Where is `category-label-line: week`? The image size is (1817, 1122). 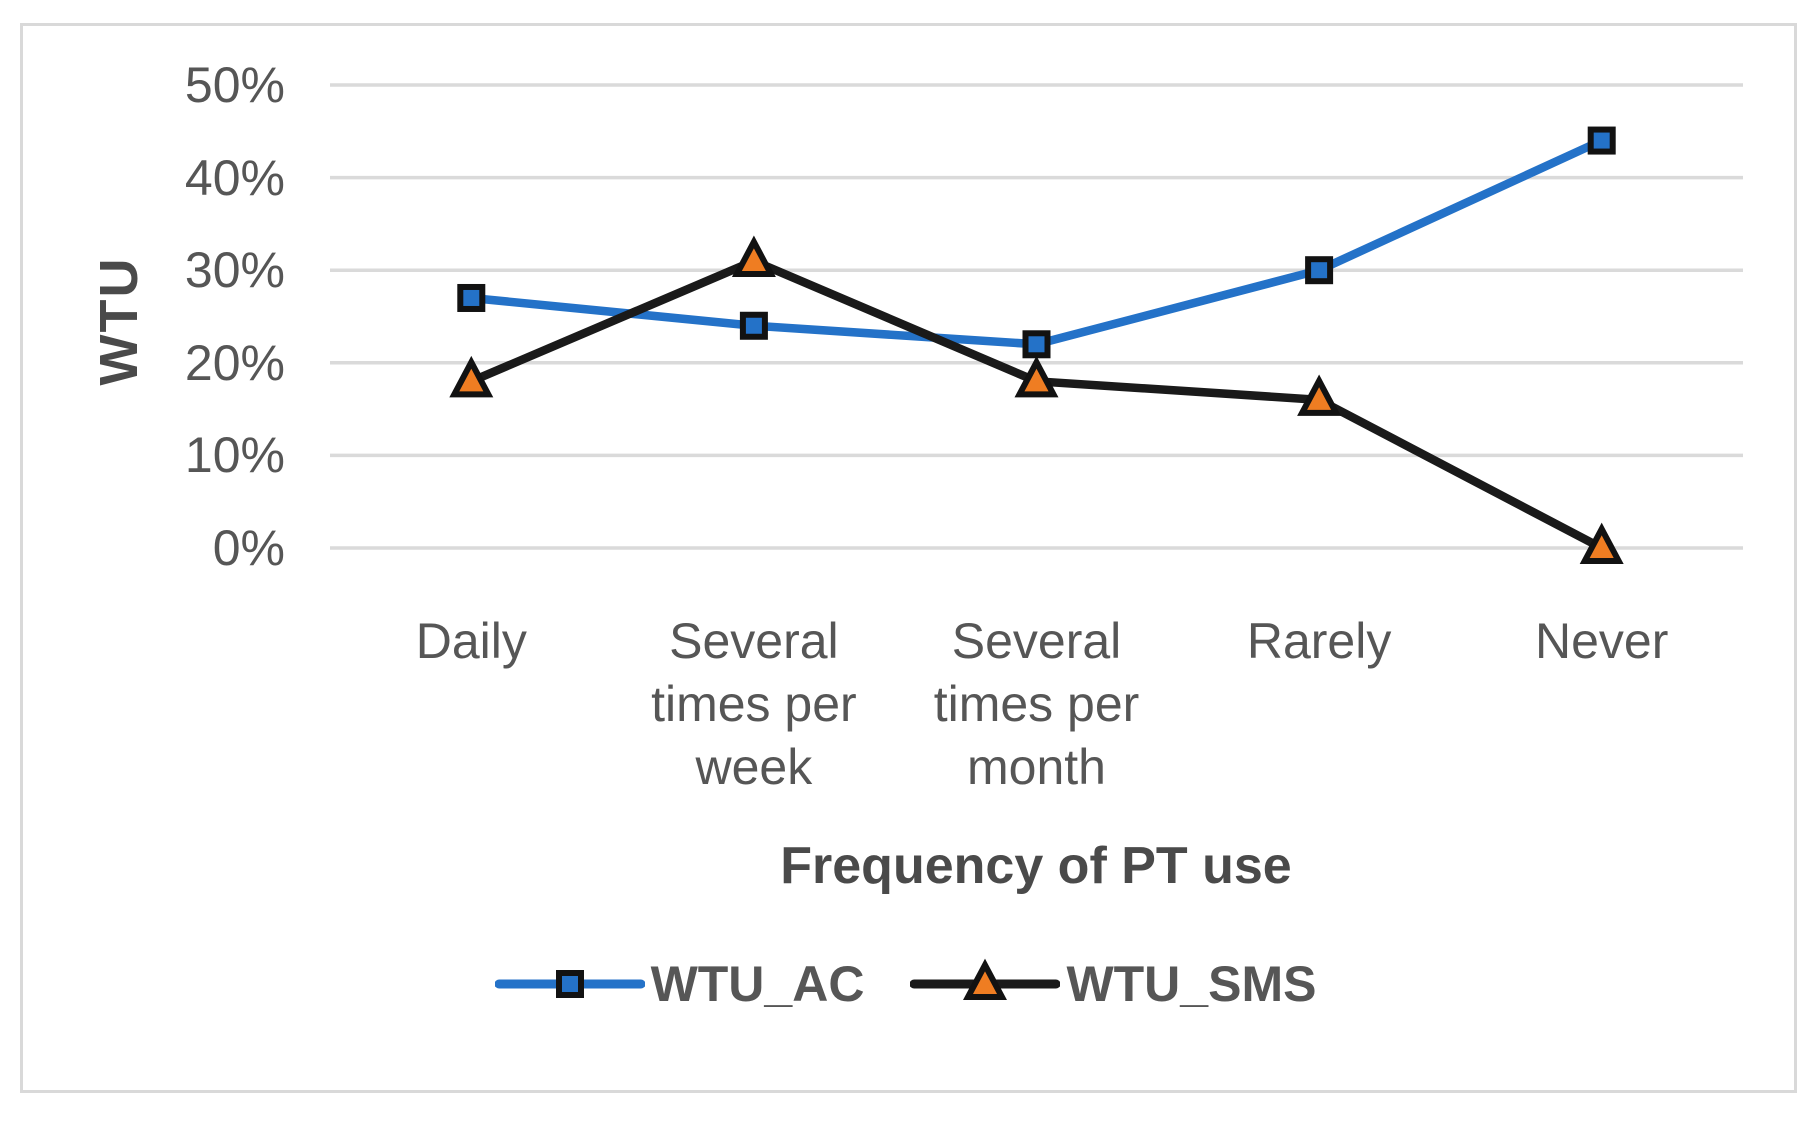 category-label-line: week is located at coordinates (754, 767).